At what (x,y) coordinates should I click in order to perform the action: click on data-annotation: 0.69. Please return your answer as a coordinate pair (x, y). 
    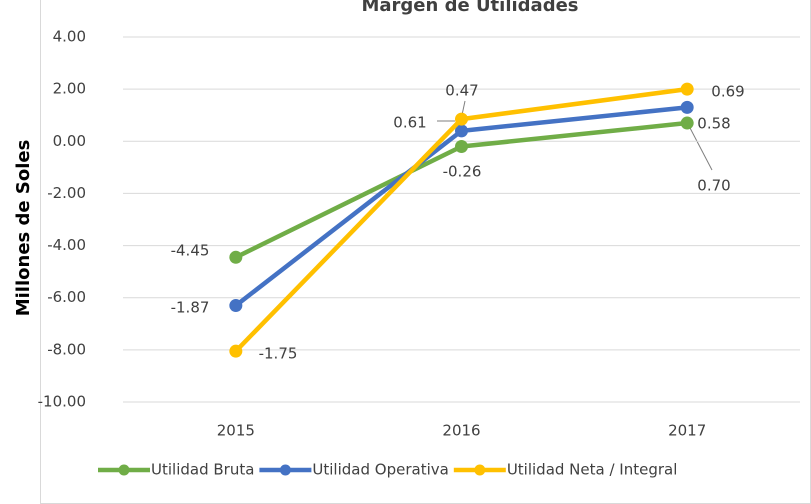
    Looking at the image, I should click on (727, 92).